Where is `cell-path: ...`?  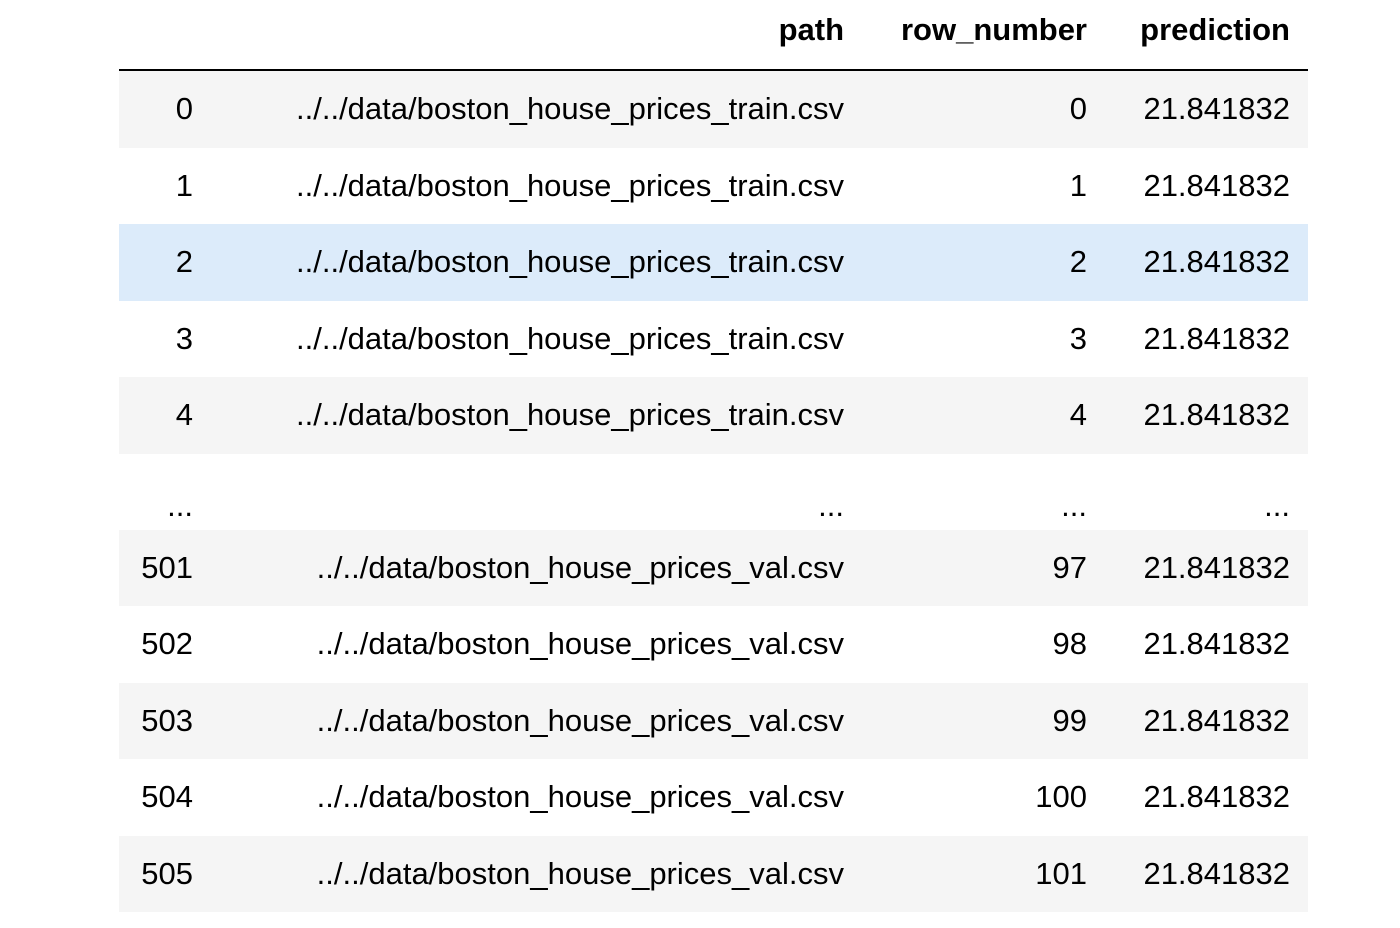
cell-path: ... is located at coordinates (831, 505).